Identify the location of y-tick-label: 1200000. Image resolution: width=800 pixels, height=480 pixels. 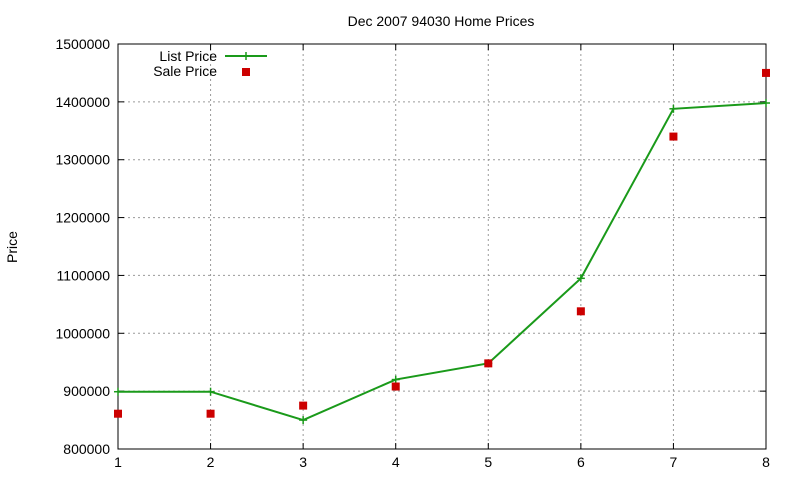
(82, 218).